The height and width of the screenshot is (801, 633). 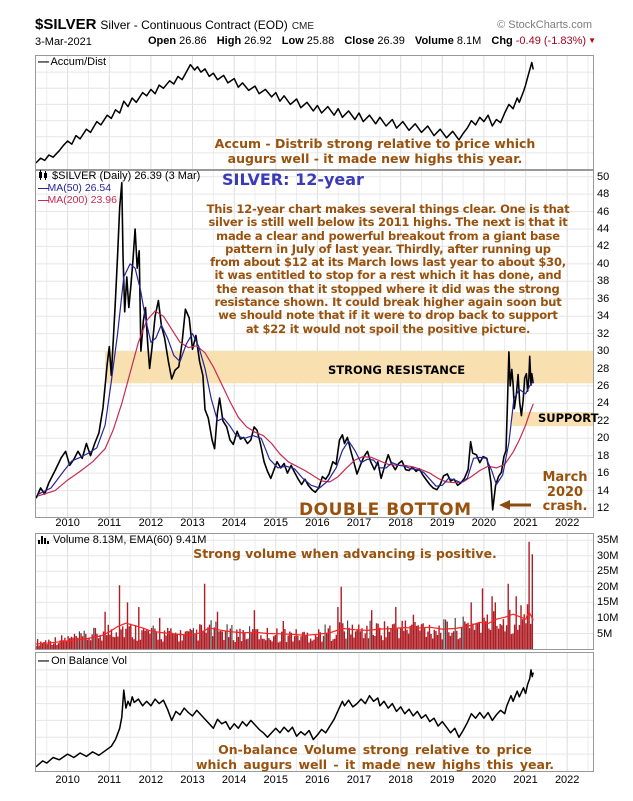 What do you see at coordinates (603, 403) in the screenshot?
I see `y-axis-tick: 24` at bounding box center [603, 403].